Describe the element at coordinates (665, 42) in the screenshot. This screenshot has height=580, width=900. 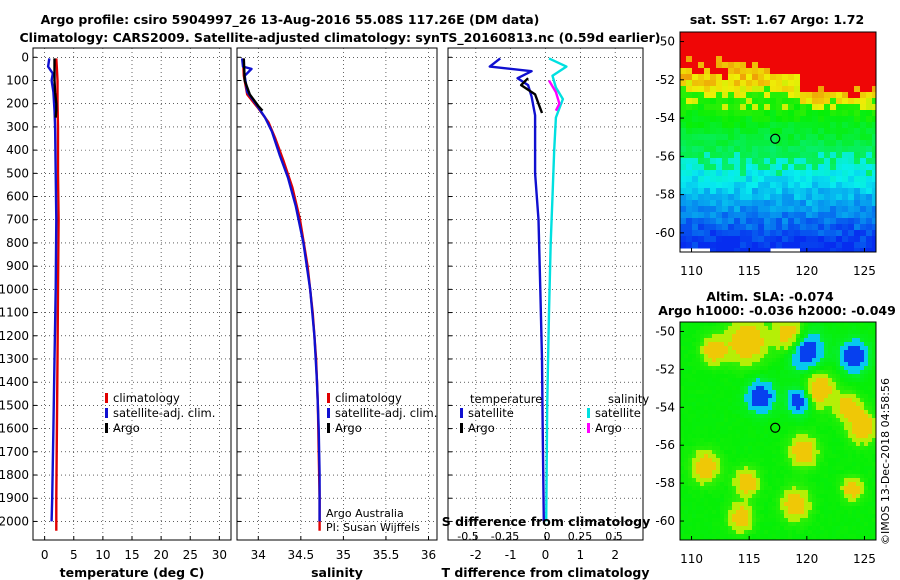
I see `map-y-tick-label: -50` at that location.